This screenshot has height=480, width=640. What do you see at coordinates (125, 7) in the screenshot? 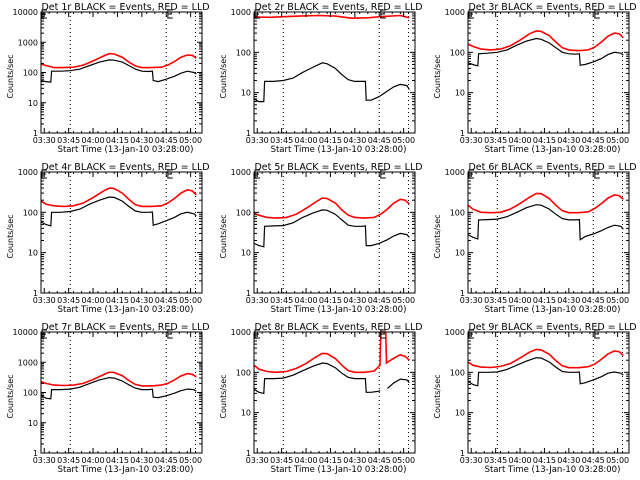
I see `panel-title: Det 1r BLACK = Events, RED = LLD` at bounding box center [125, 7].